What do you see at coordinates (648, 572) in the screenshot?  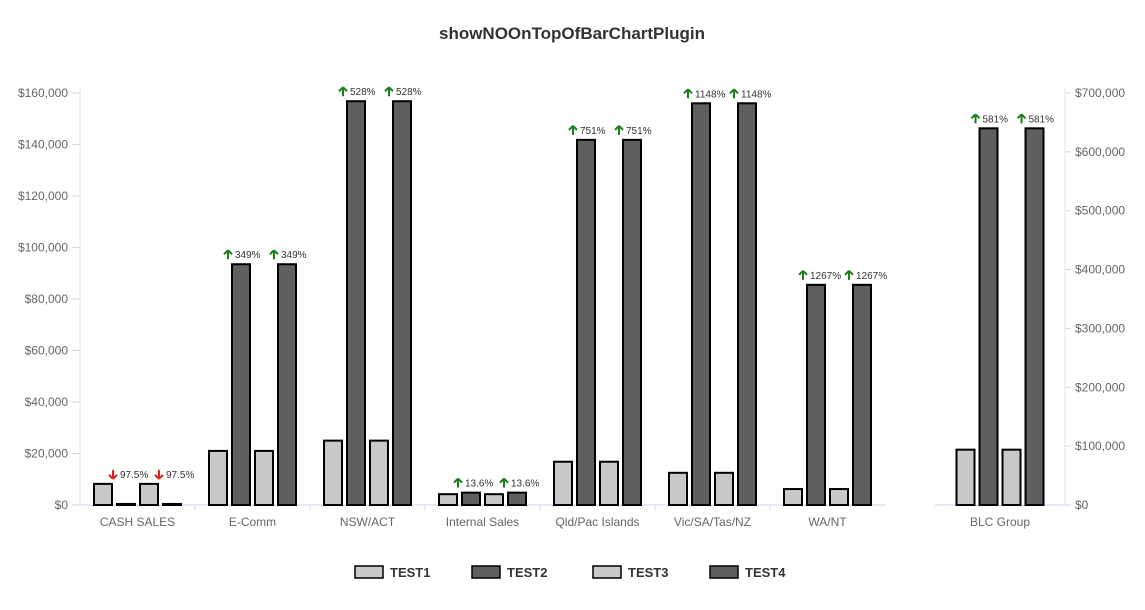 I see `legend-label: TEST3` at bounding box center [648, 572].